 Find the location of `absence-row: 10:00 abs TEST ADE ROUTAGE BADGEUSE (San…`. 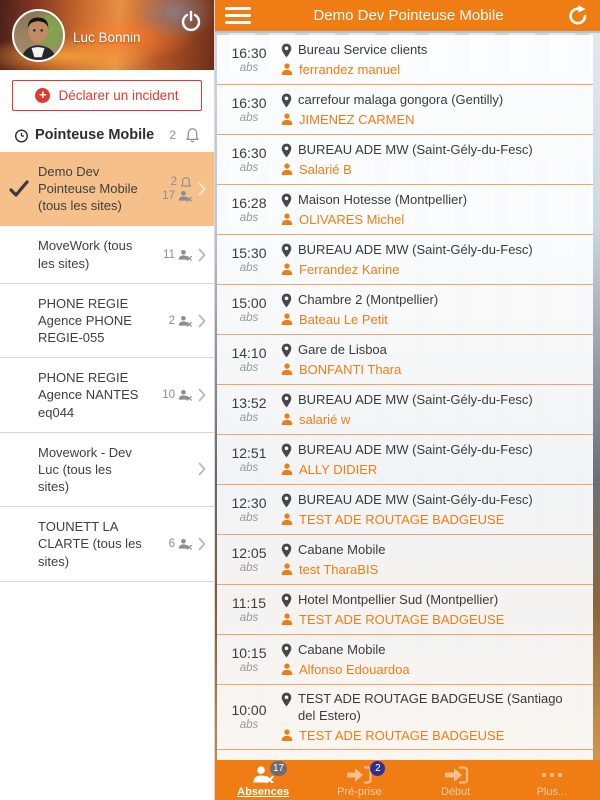

absence-row: 10:00 abs TEST ADE ROUTAGE BADGEUSE (San… is located at coordinates (405, 717).